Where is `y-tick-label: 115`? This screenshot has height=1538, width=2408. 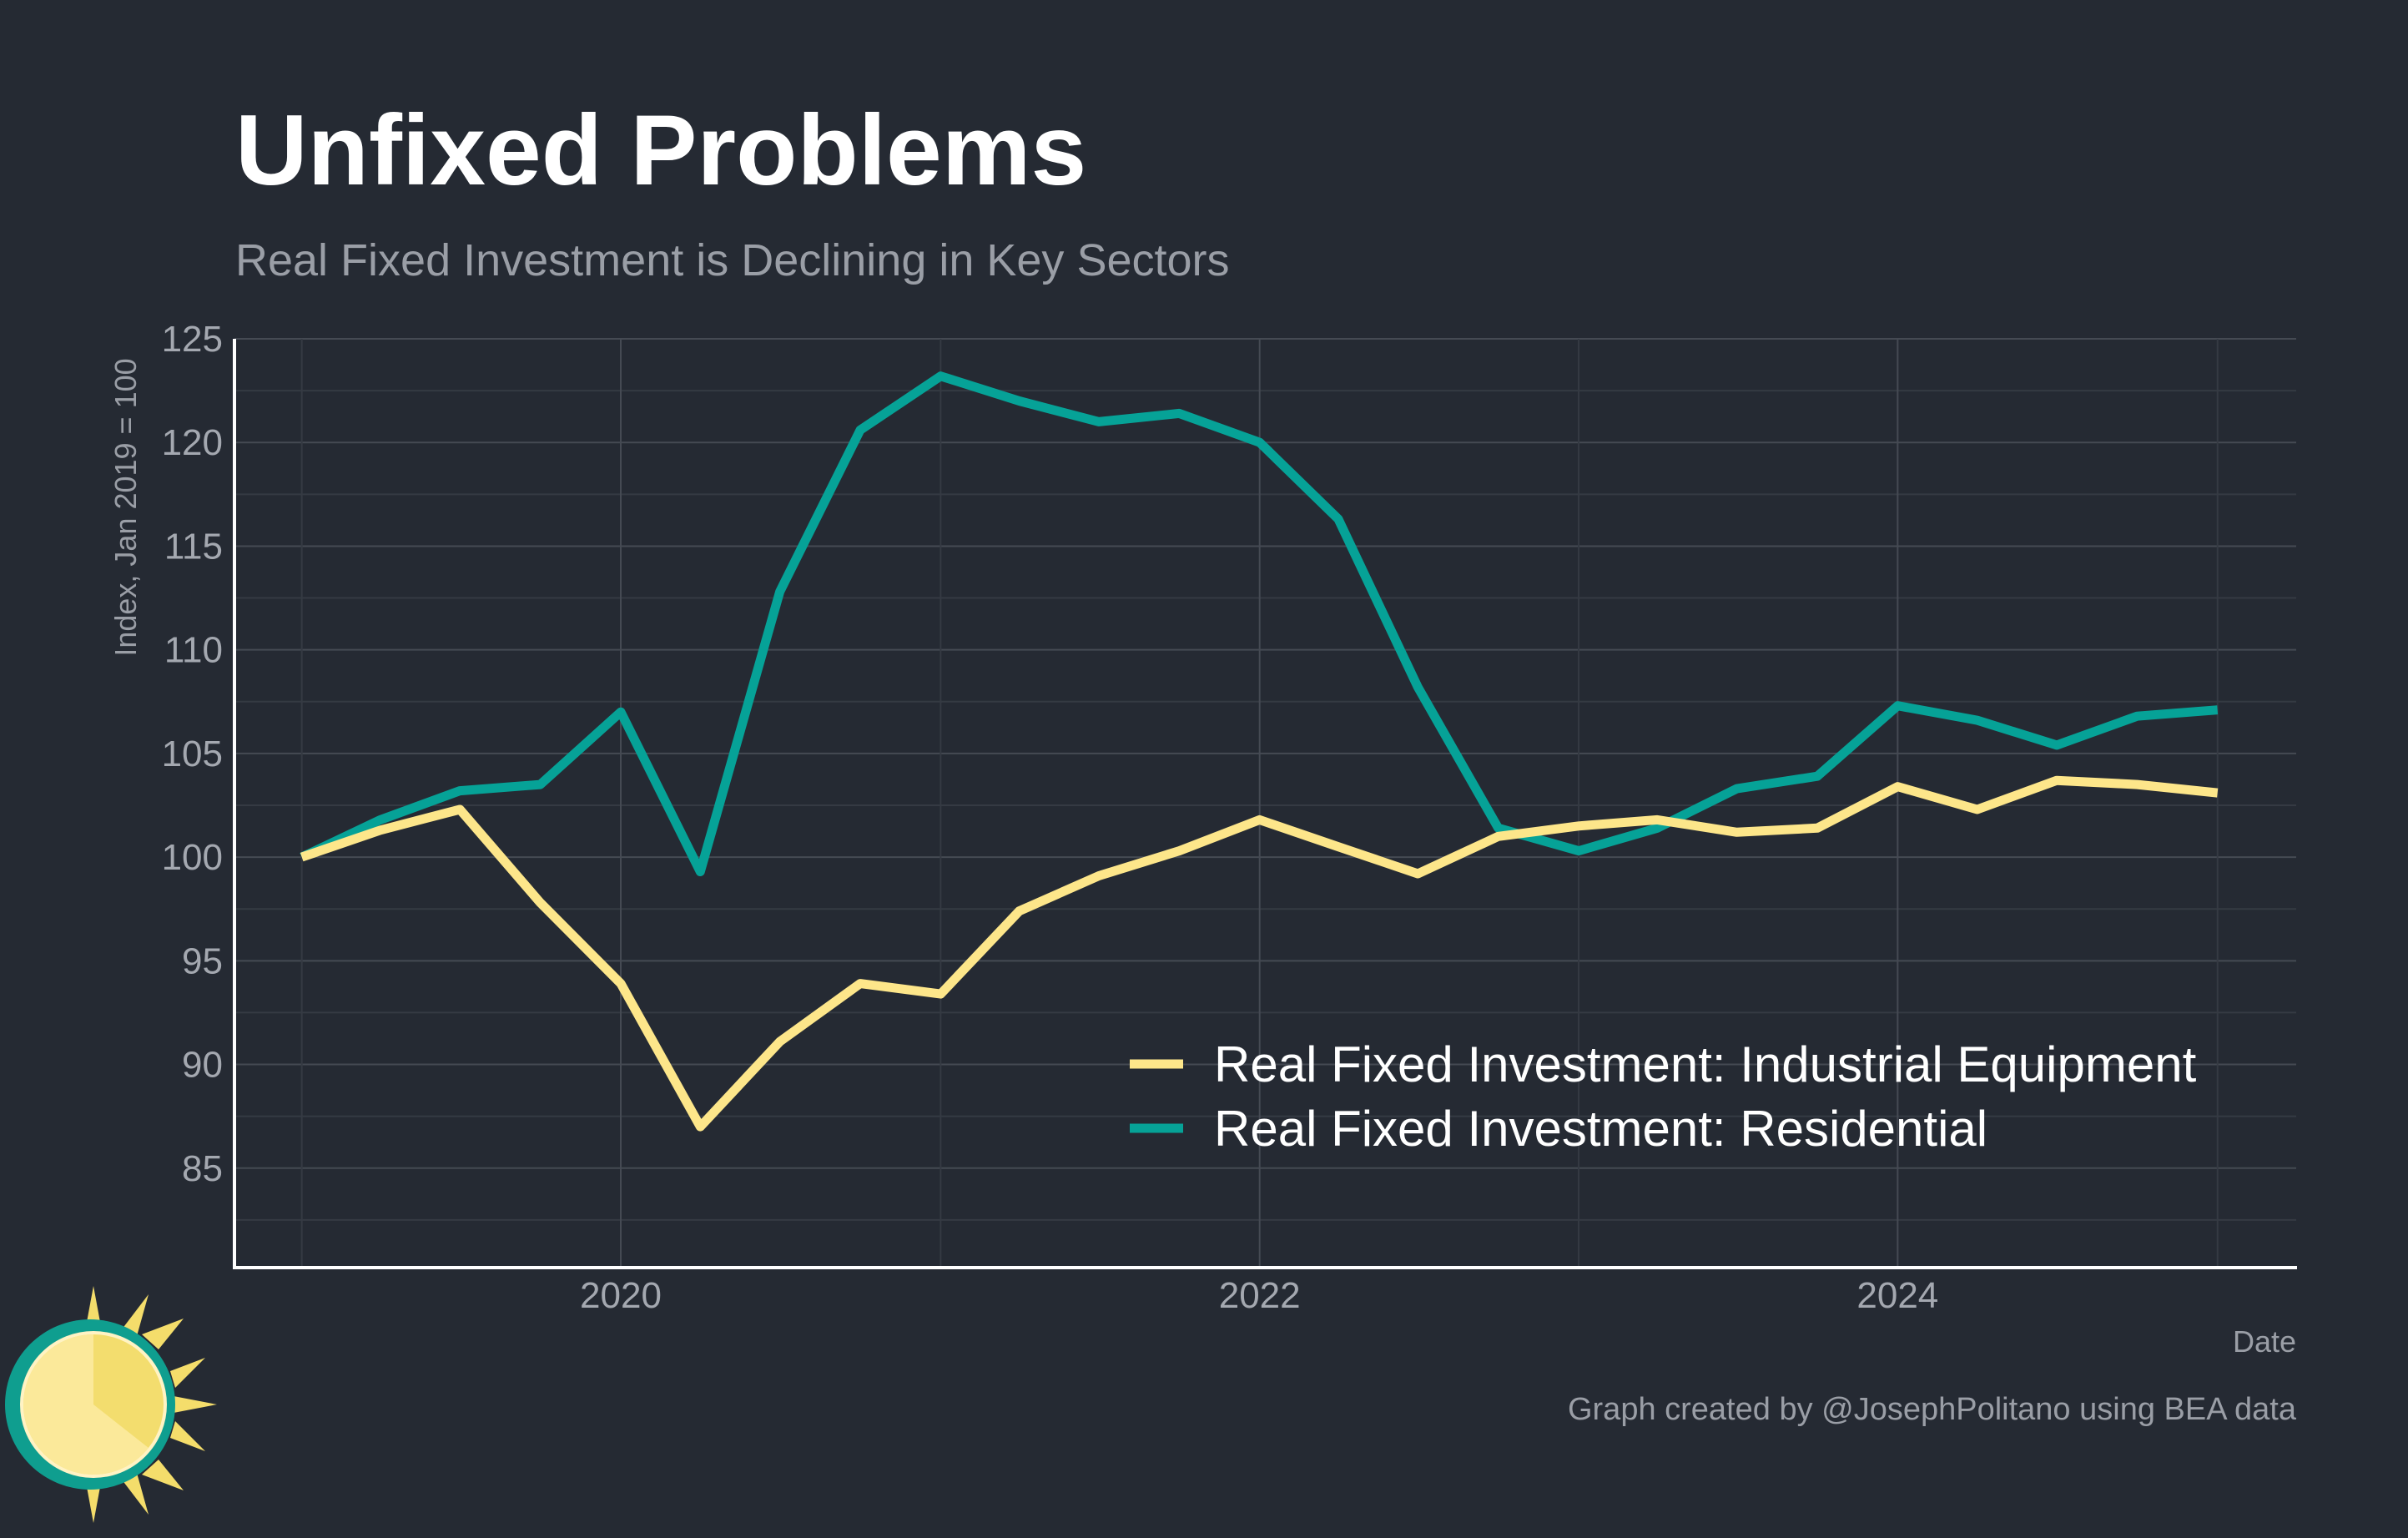 y-tick-label: 115 is located at coordinates (193, 546).